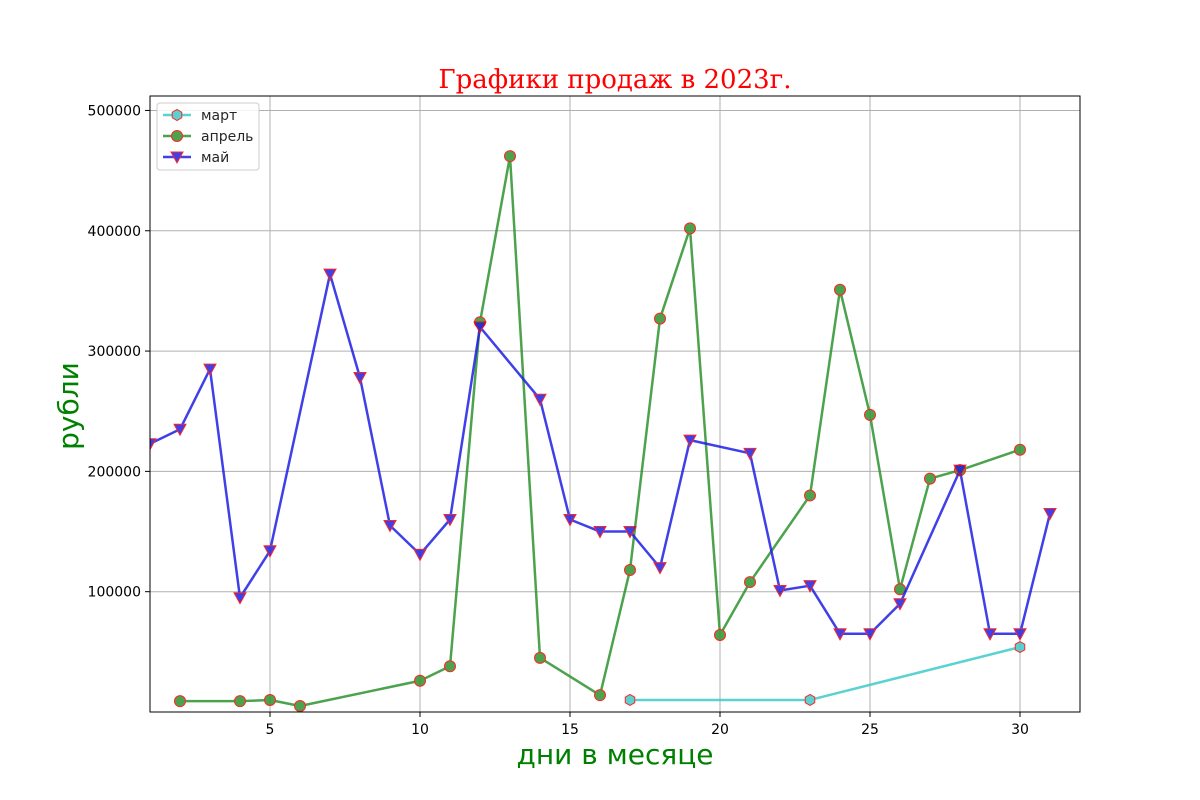 Image resolution: width=1200 pixels, height=800 pixels. I want to click on series-line, so click(825, 673).